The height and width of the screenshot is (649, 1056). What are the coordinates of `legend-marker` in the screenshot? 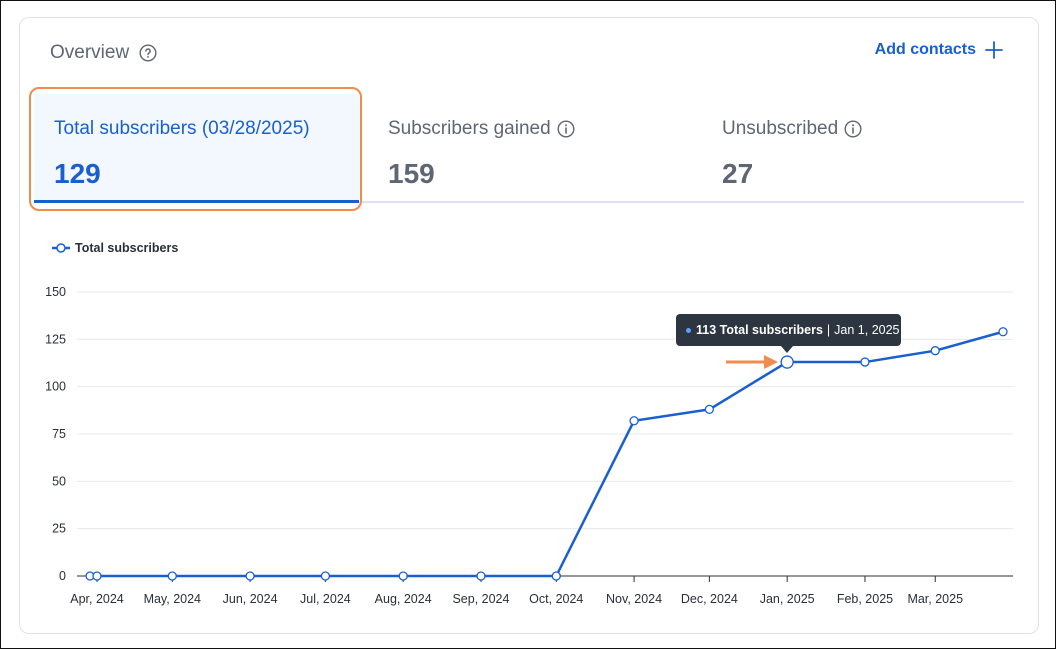 It's located at (61, 248).